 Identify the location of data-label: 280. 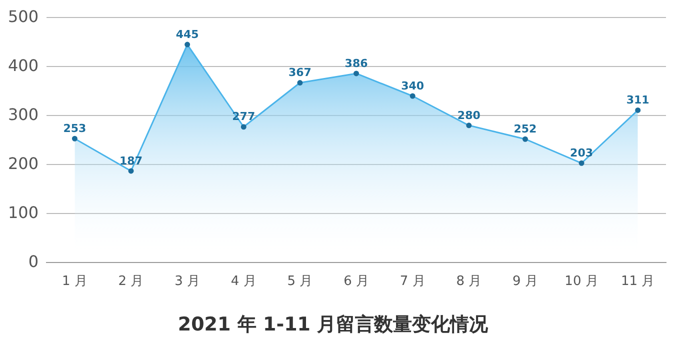
(469, 115).